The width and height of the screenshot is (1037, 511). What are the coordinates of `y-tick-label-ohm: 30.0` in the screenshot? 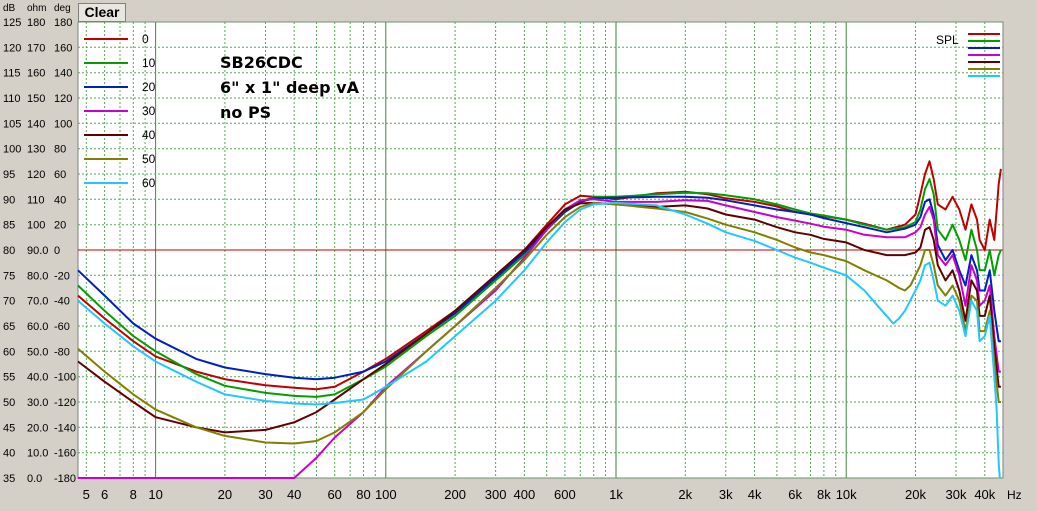 It's located at (37, 403).